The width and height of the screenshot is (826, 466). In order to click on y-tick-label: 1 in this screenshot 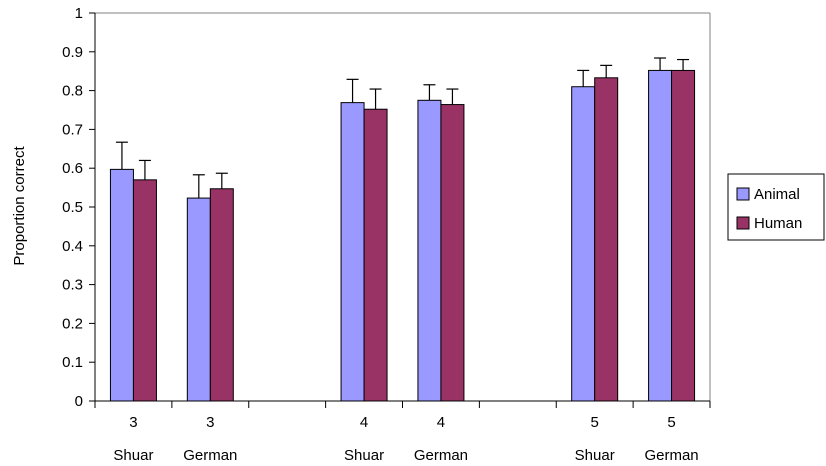, I will do `click(79, 13)`.